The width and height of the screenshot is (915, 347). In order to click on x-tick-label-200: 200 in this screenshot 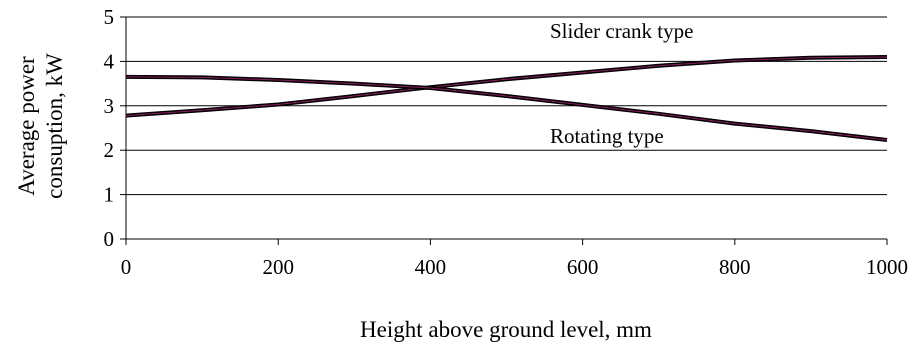, I will do `click(278, 267)`.